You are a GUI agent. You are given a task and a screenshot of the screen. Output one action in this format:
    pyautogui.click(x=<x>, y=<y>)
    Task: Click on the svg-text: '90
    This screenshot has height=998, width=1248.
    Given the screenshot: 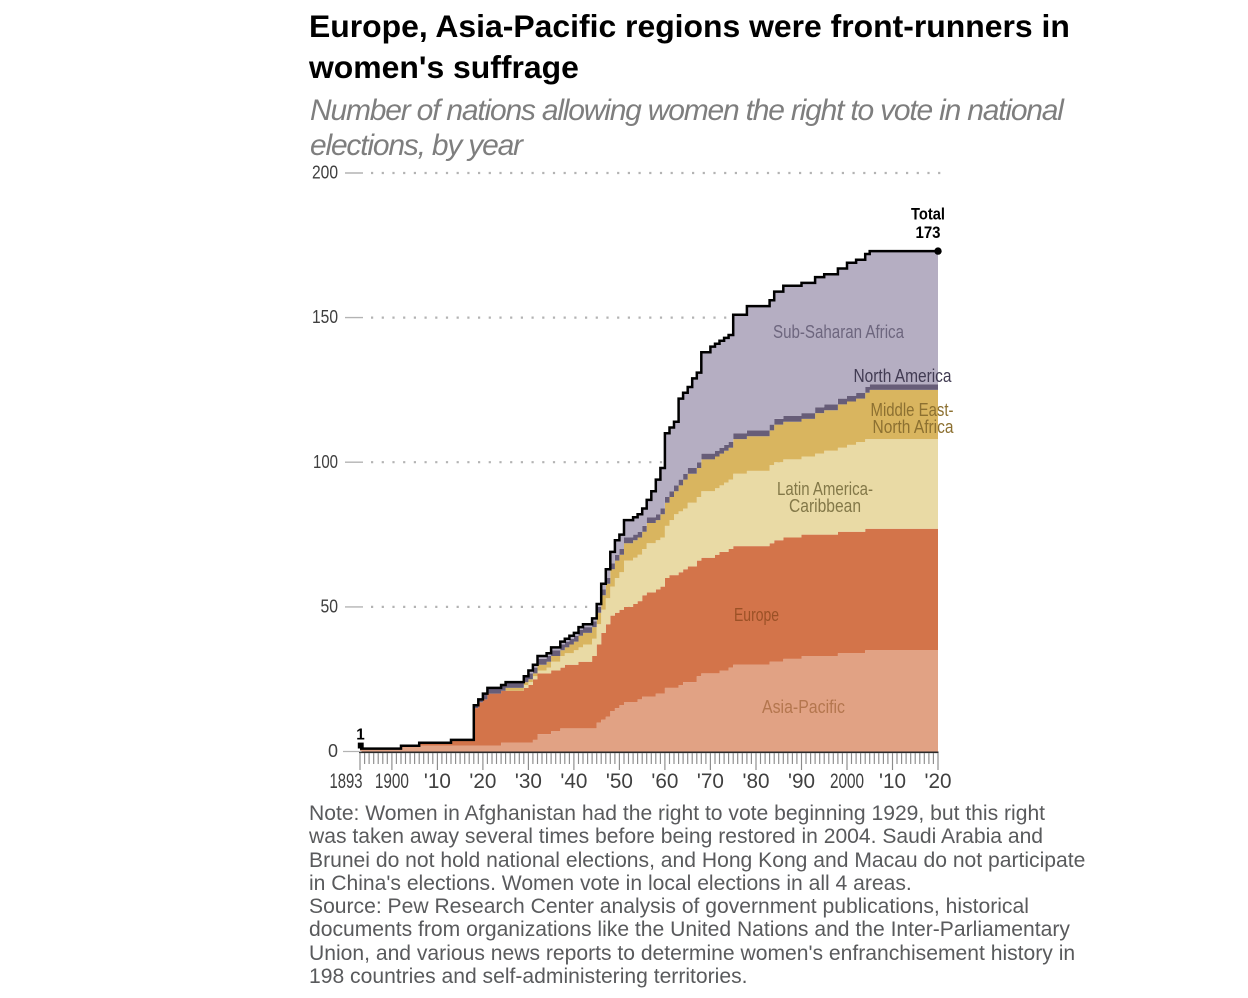 What is the action you would take?
    pyautogui.click(x=801, y=781)
    